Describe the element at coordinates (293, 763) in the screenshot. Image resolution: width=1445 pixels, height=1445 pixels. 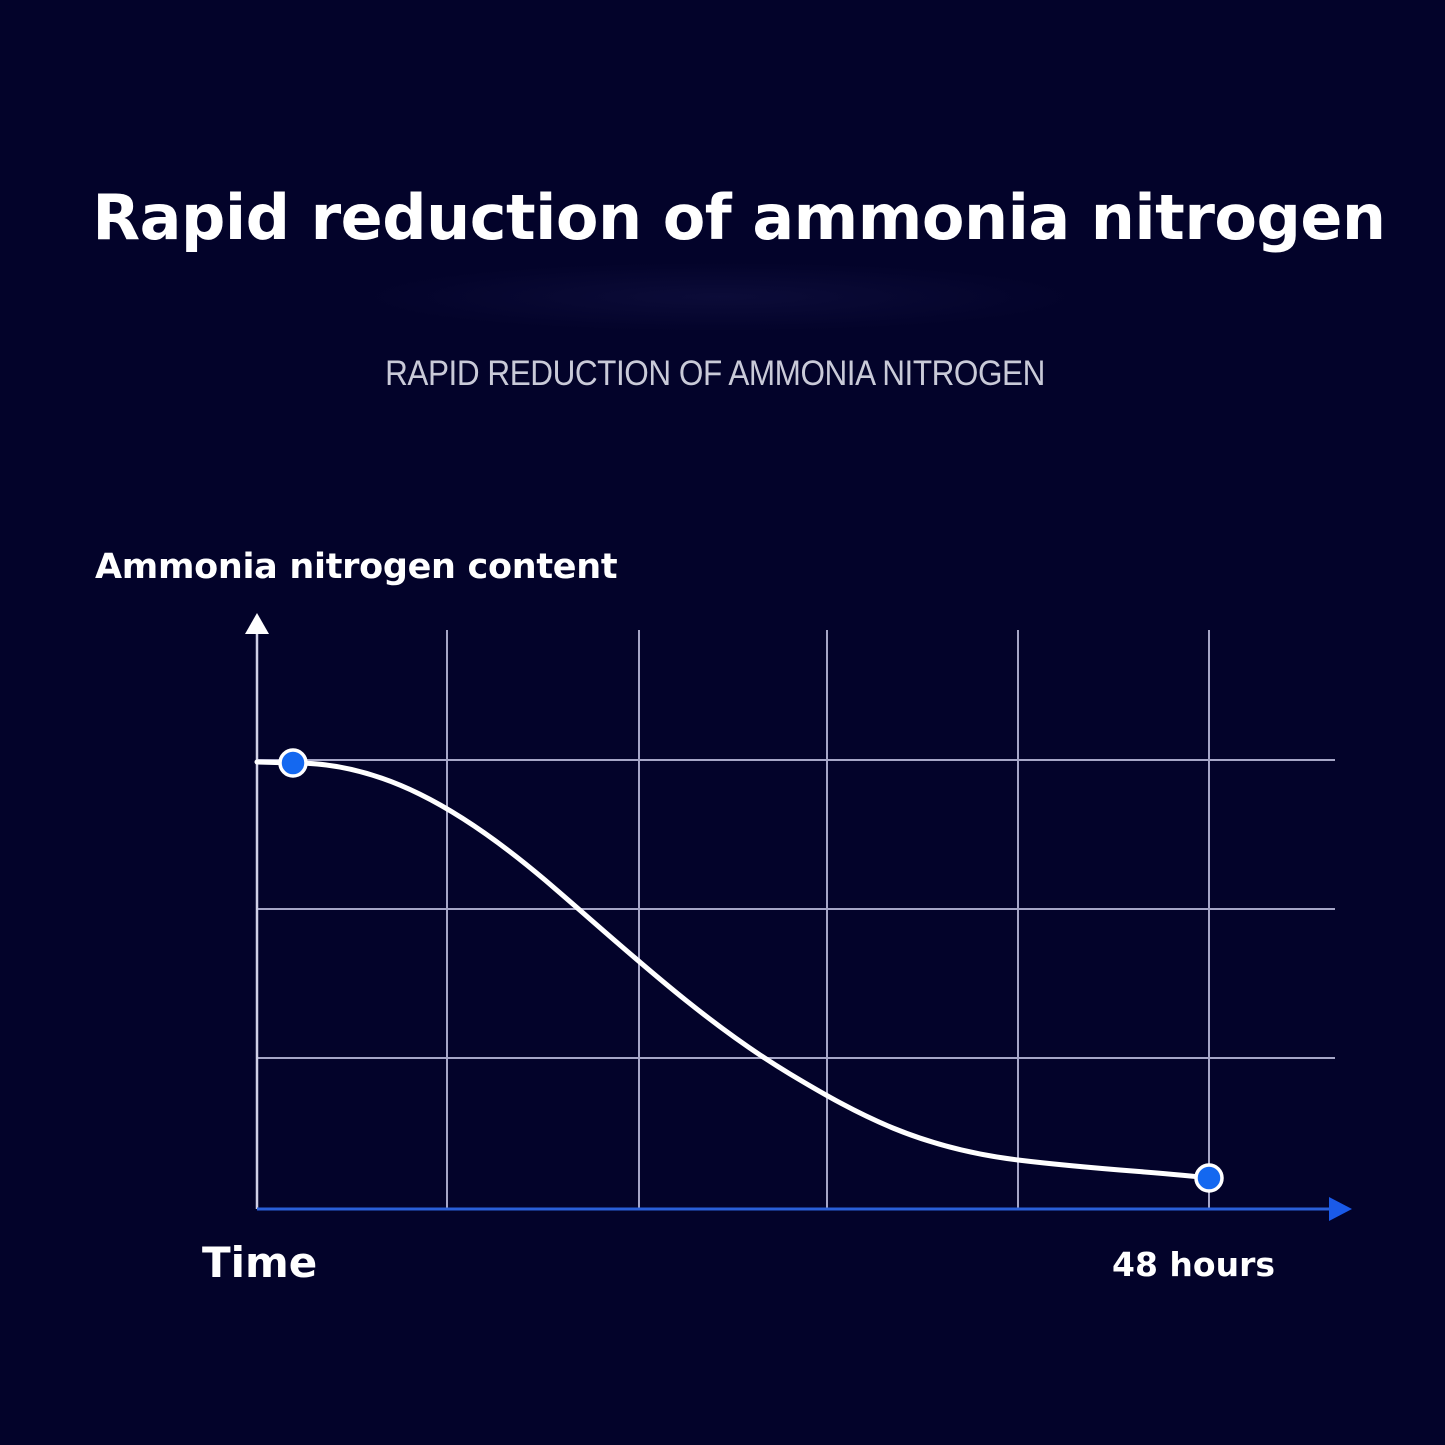
I see `start-point-marker` at that location.